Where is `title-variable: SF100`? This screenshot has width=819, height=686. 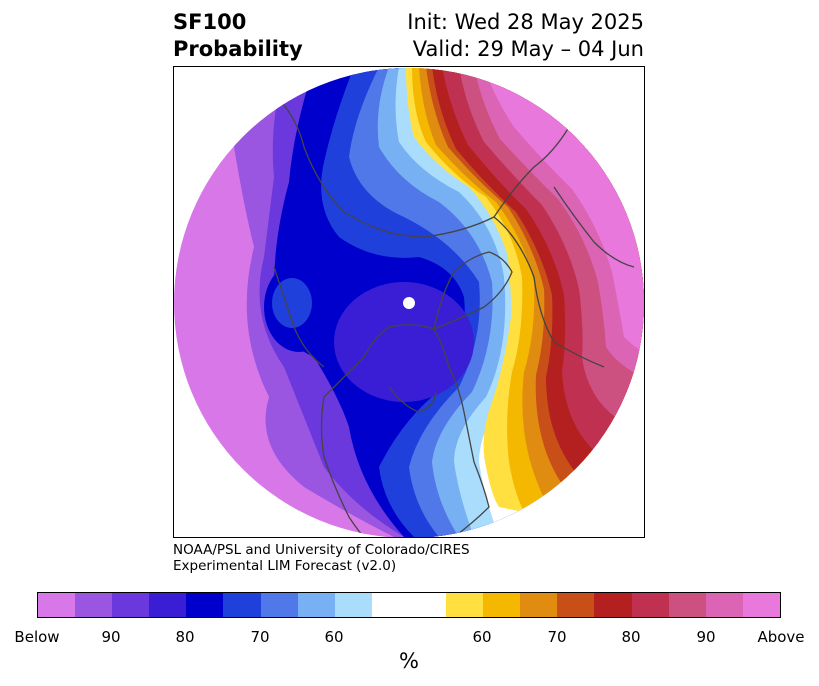
title-variable: SF100 is located at coordinates (210, 22).